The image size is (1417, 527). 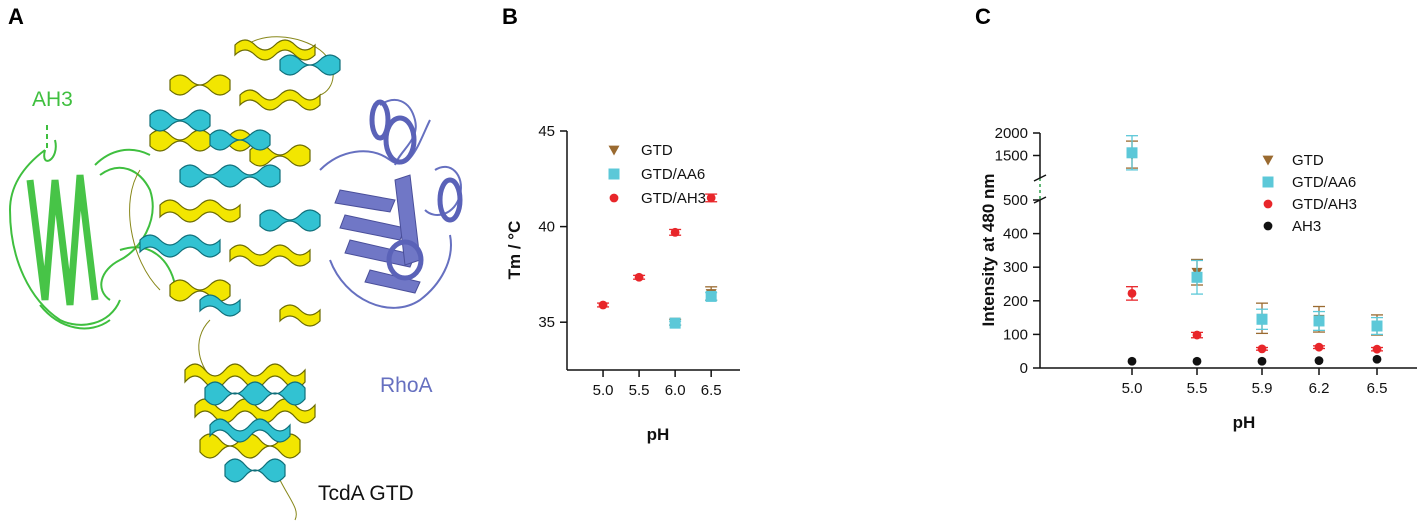 What do you see at coordinates (1319, 347) in the screenshot?
I see `panel-c-gtd-ah3-6-2-point` at bounding box center [1319, 347].